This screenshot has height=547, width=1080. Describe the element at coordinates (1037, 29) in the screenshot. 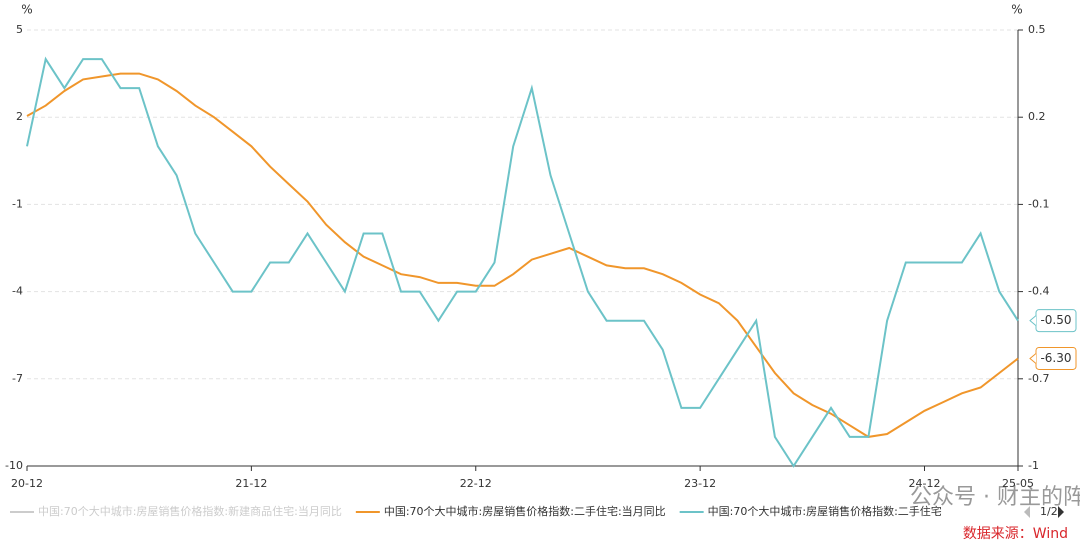

I see `y2-tick-label: 0.5` at that location.